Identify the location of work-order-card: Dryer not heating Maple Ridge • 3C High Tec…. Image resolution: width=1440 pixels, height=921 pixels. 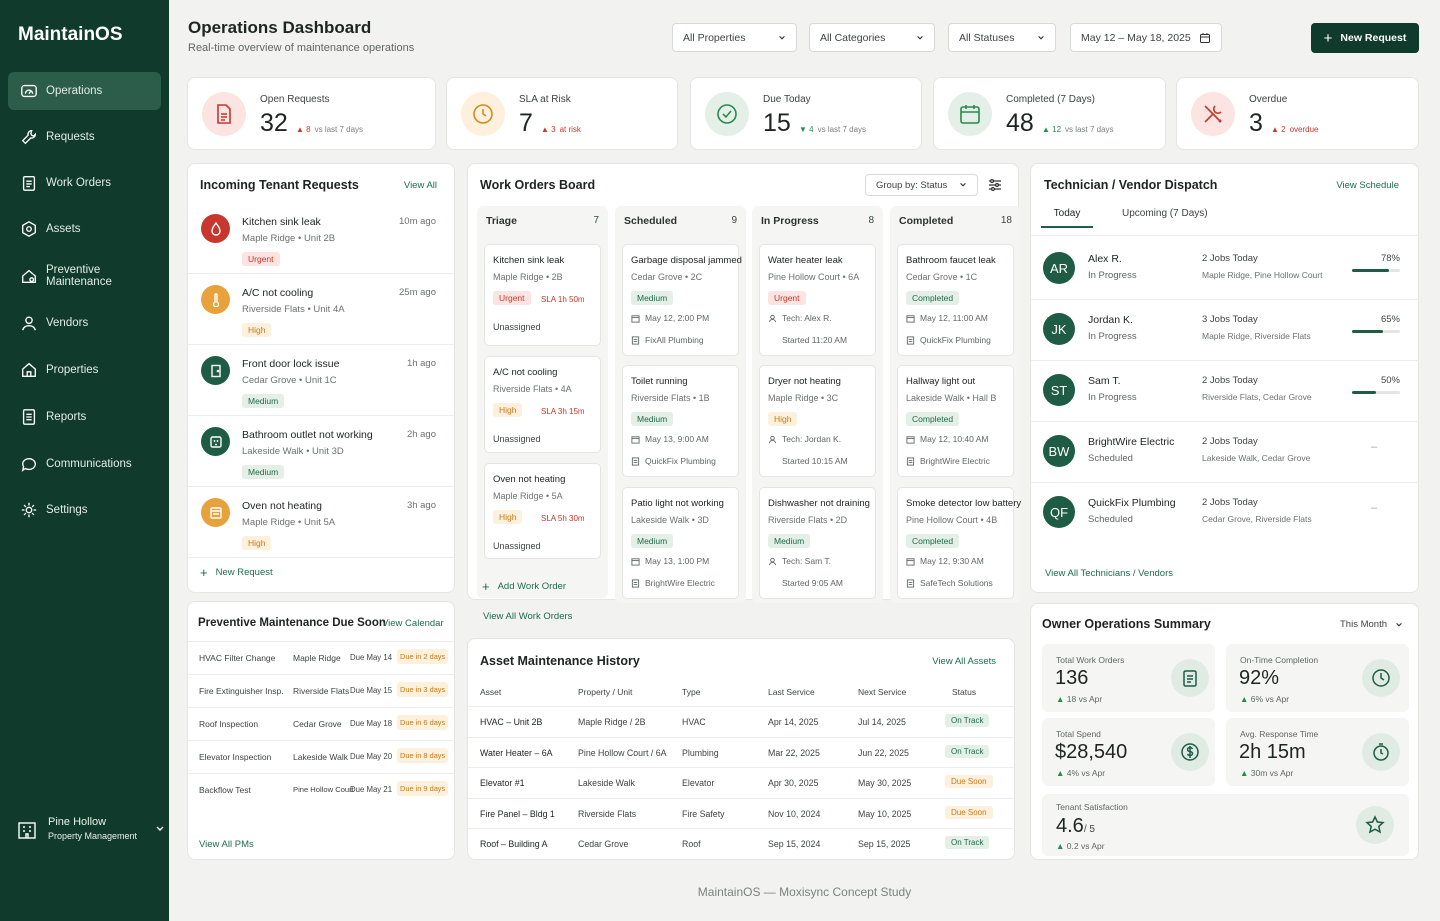
(817, 421).